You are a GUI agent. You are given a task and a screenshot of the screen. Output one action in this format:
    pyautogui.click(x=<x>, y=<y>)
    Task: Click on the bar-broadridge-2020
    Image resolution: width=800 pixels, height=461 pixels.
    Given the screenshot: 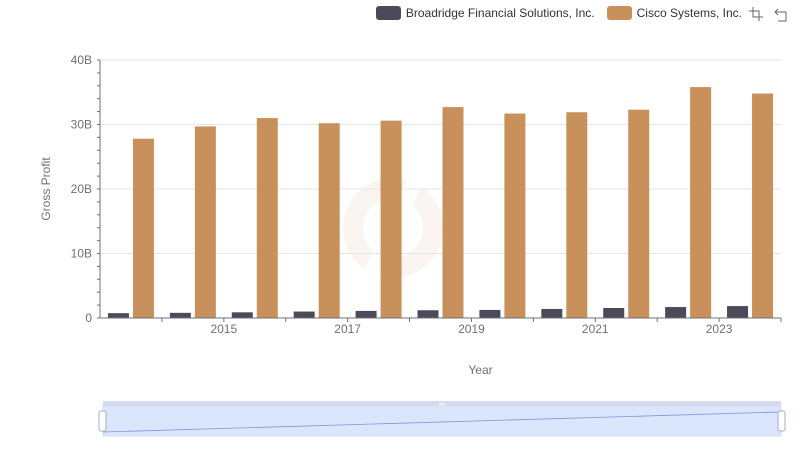 What is the action you would take?
    pyautogui.click(x=490, y=313)
    